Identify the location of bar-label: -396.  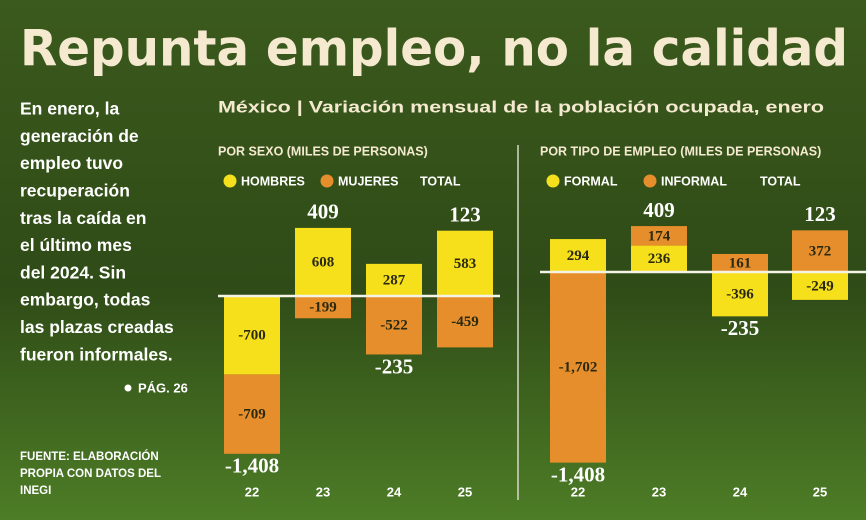
(740, 295).